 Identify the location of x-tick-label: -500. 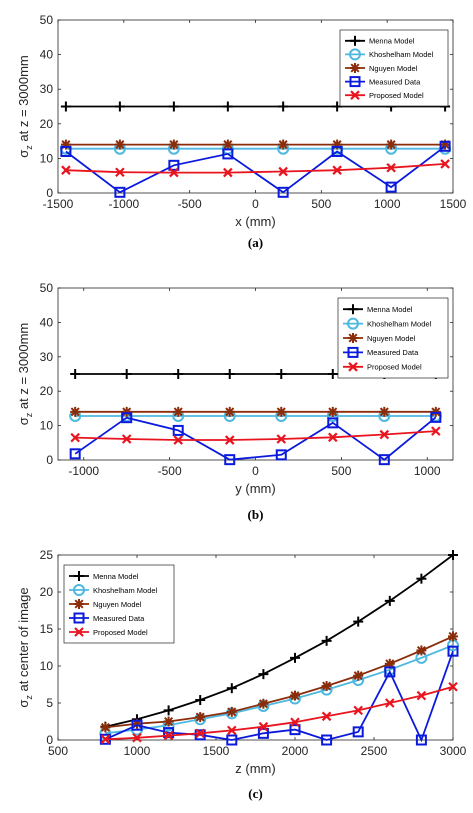
(190, 204).